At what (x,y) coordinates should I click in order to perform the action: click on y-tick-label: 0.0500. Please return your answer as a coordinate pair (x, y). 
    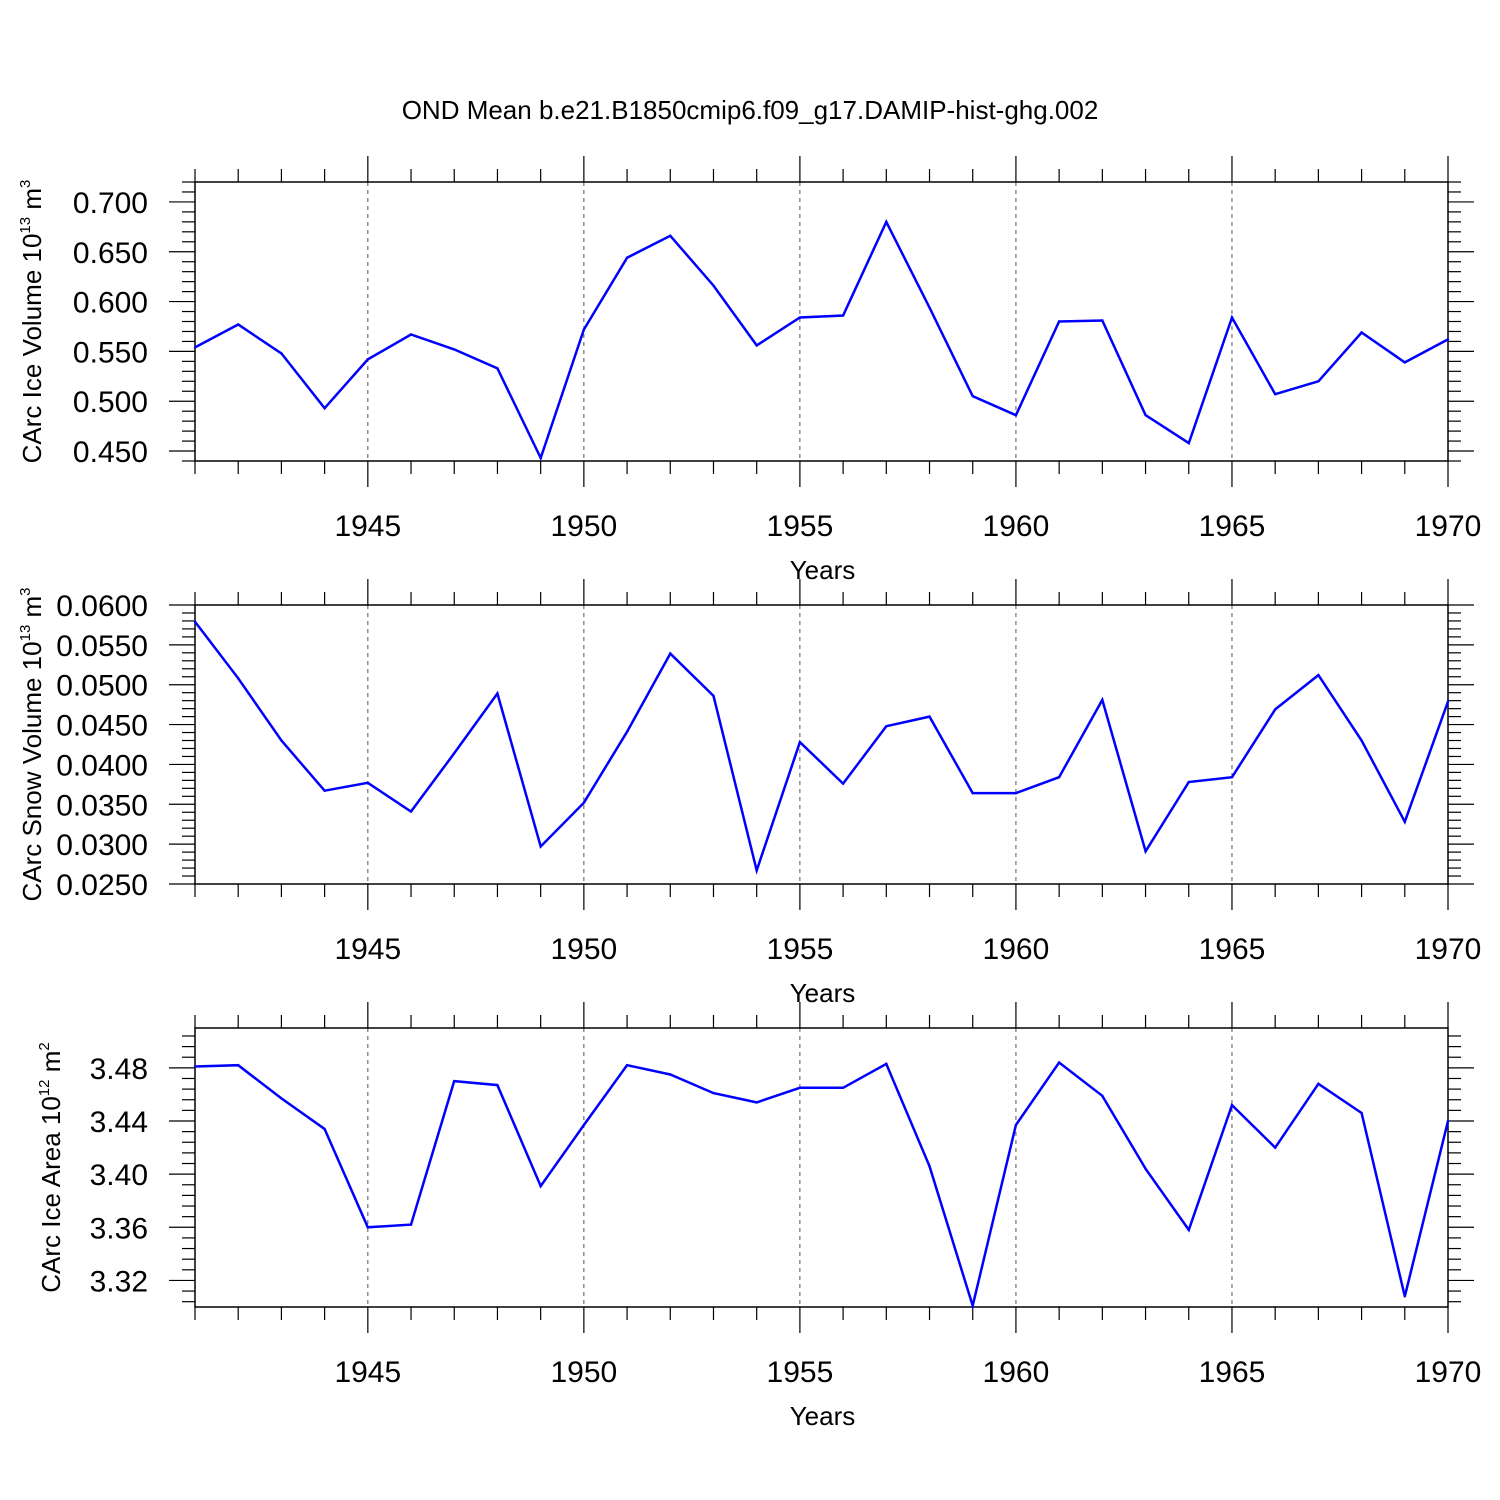
    Looking at the image, I should click on (102, 686).